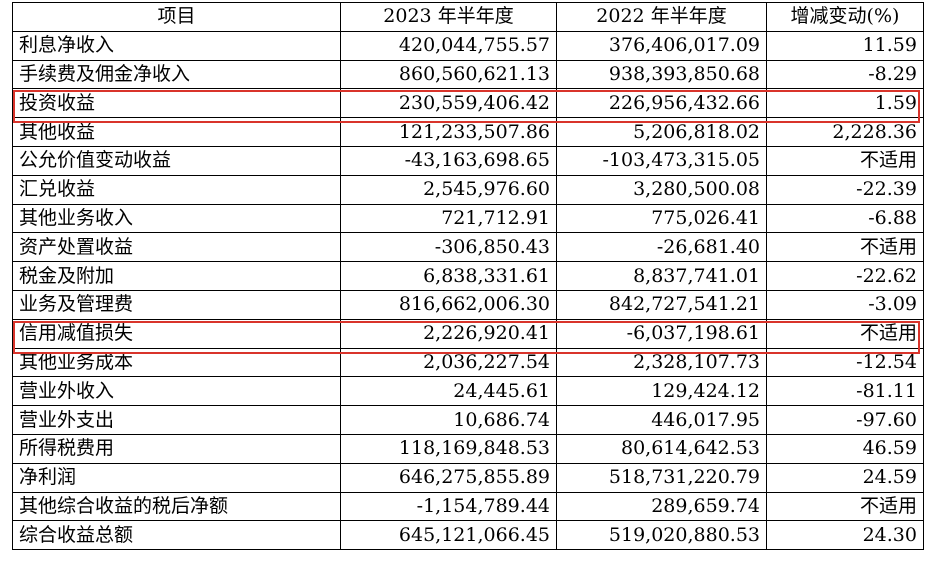 This screenshot has width=930, height=563. I want to click on value-2022-h1: 446,017.95, so click(661, 420).